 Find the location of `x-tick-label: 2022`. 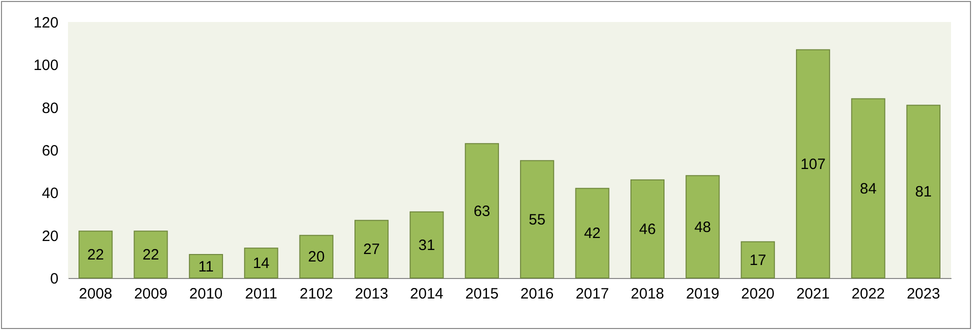

x-tick-label: 2022 is located at coordinates (868, 294).